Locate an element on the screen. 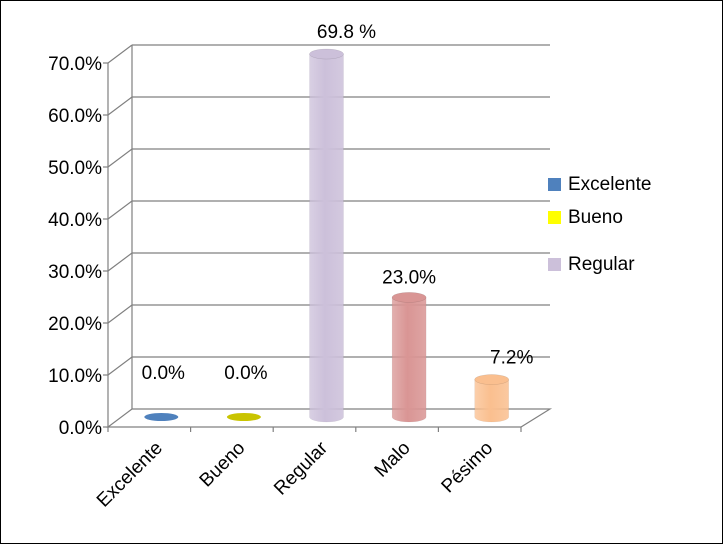  legend-item-regular: Regular is located at coordinates (608, 264).